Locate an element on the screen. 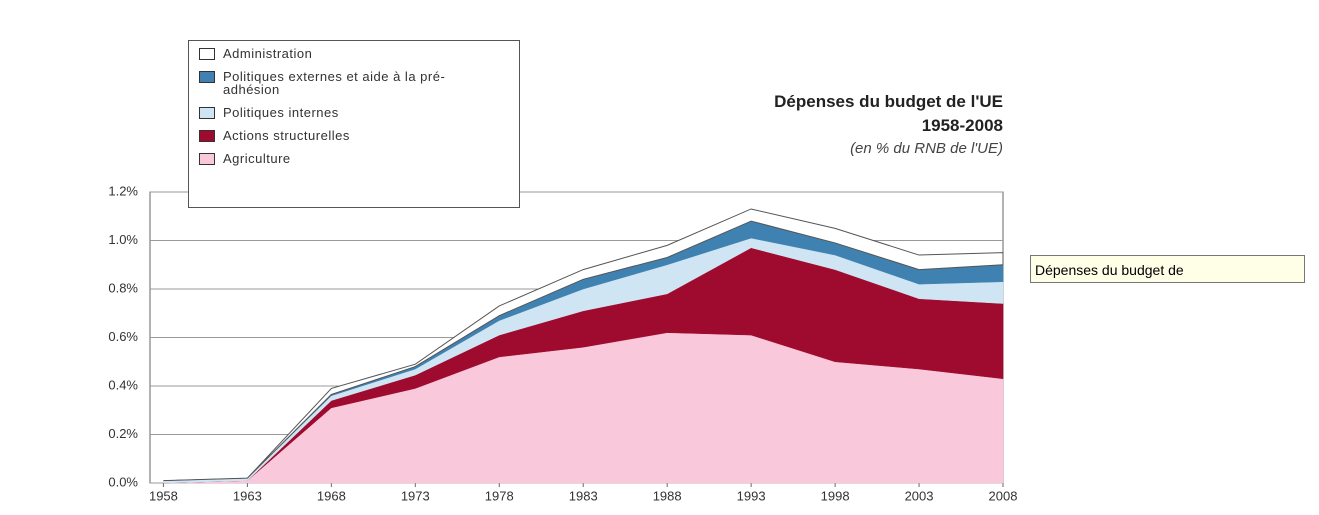 The width and height of the screenshot is (1319, 515). legend-label: Agriculture is located at coordinates (257, 158).